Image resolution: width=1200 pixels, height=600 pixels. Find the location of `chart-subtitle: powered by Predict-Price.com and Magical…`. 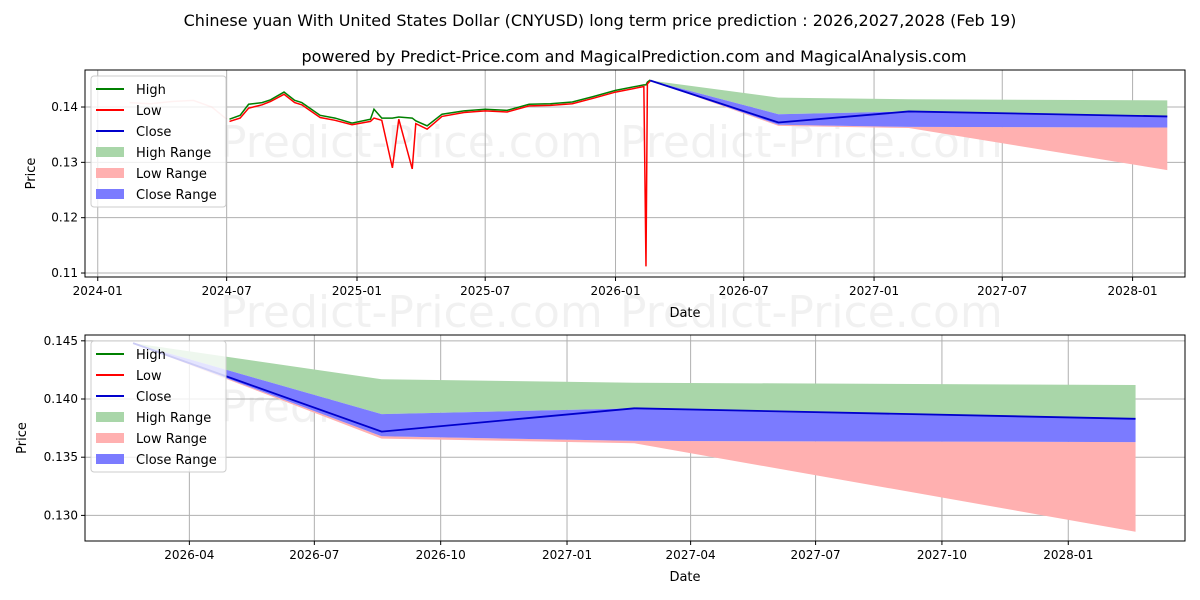

chart-subtitle: powered by Predict-Price.com and Magical… is located at coordinates (633, 56).